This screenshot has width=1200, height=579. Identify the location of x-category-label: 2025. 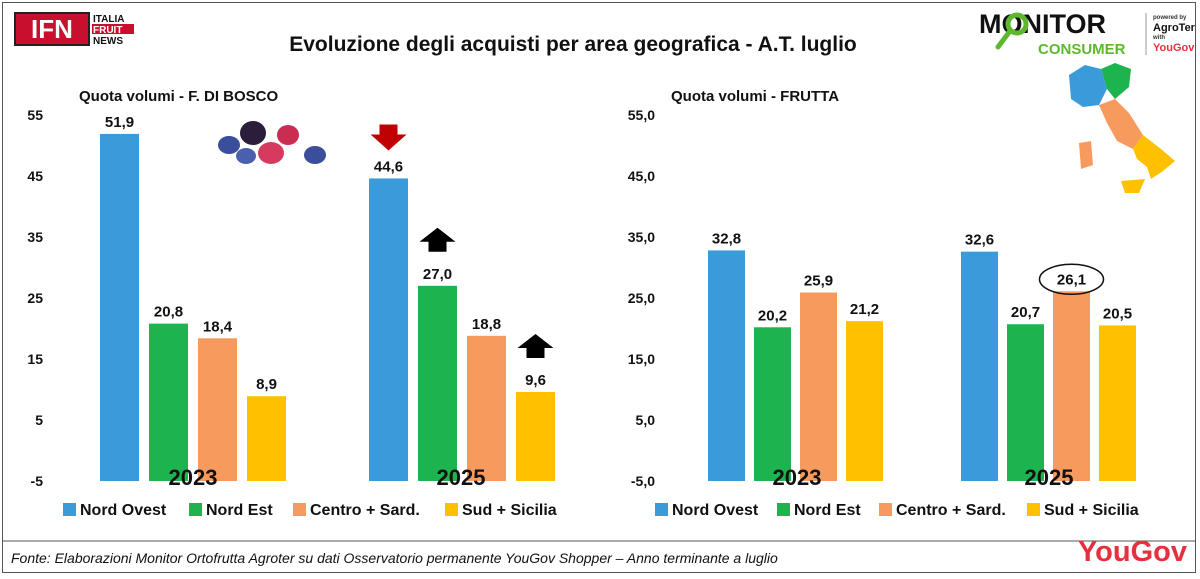
(1049, 477).